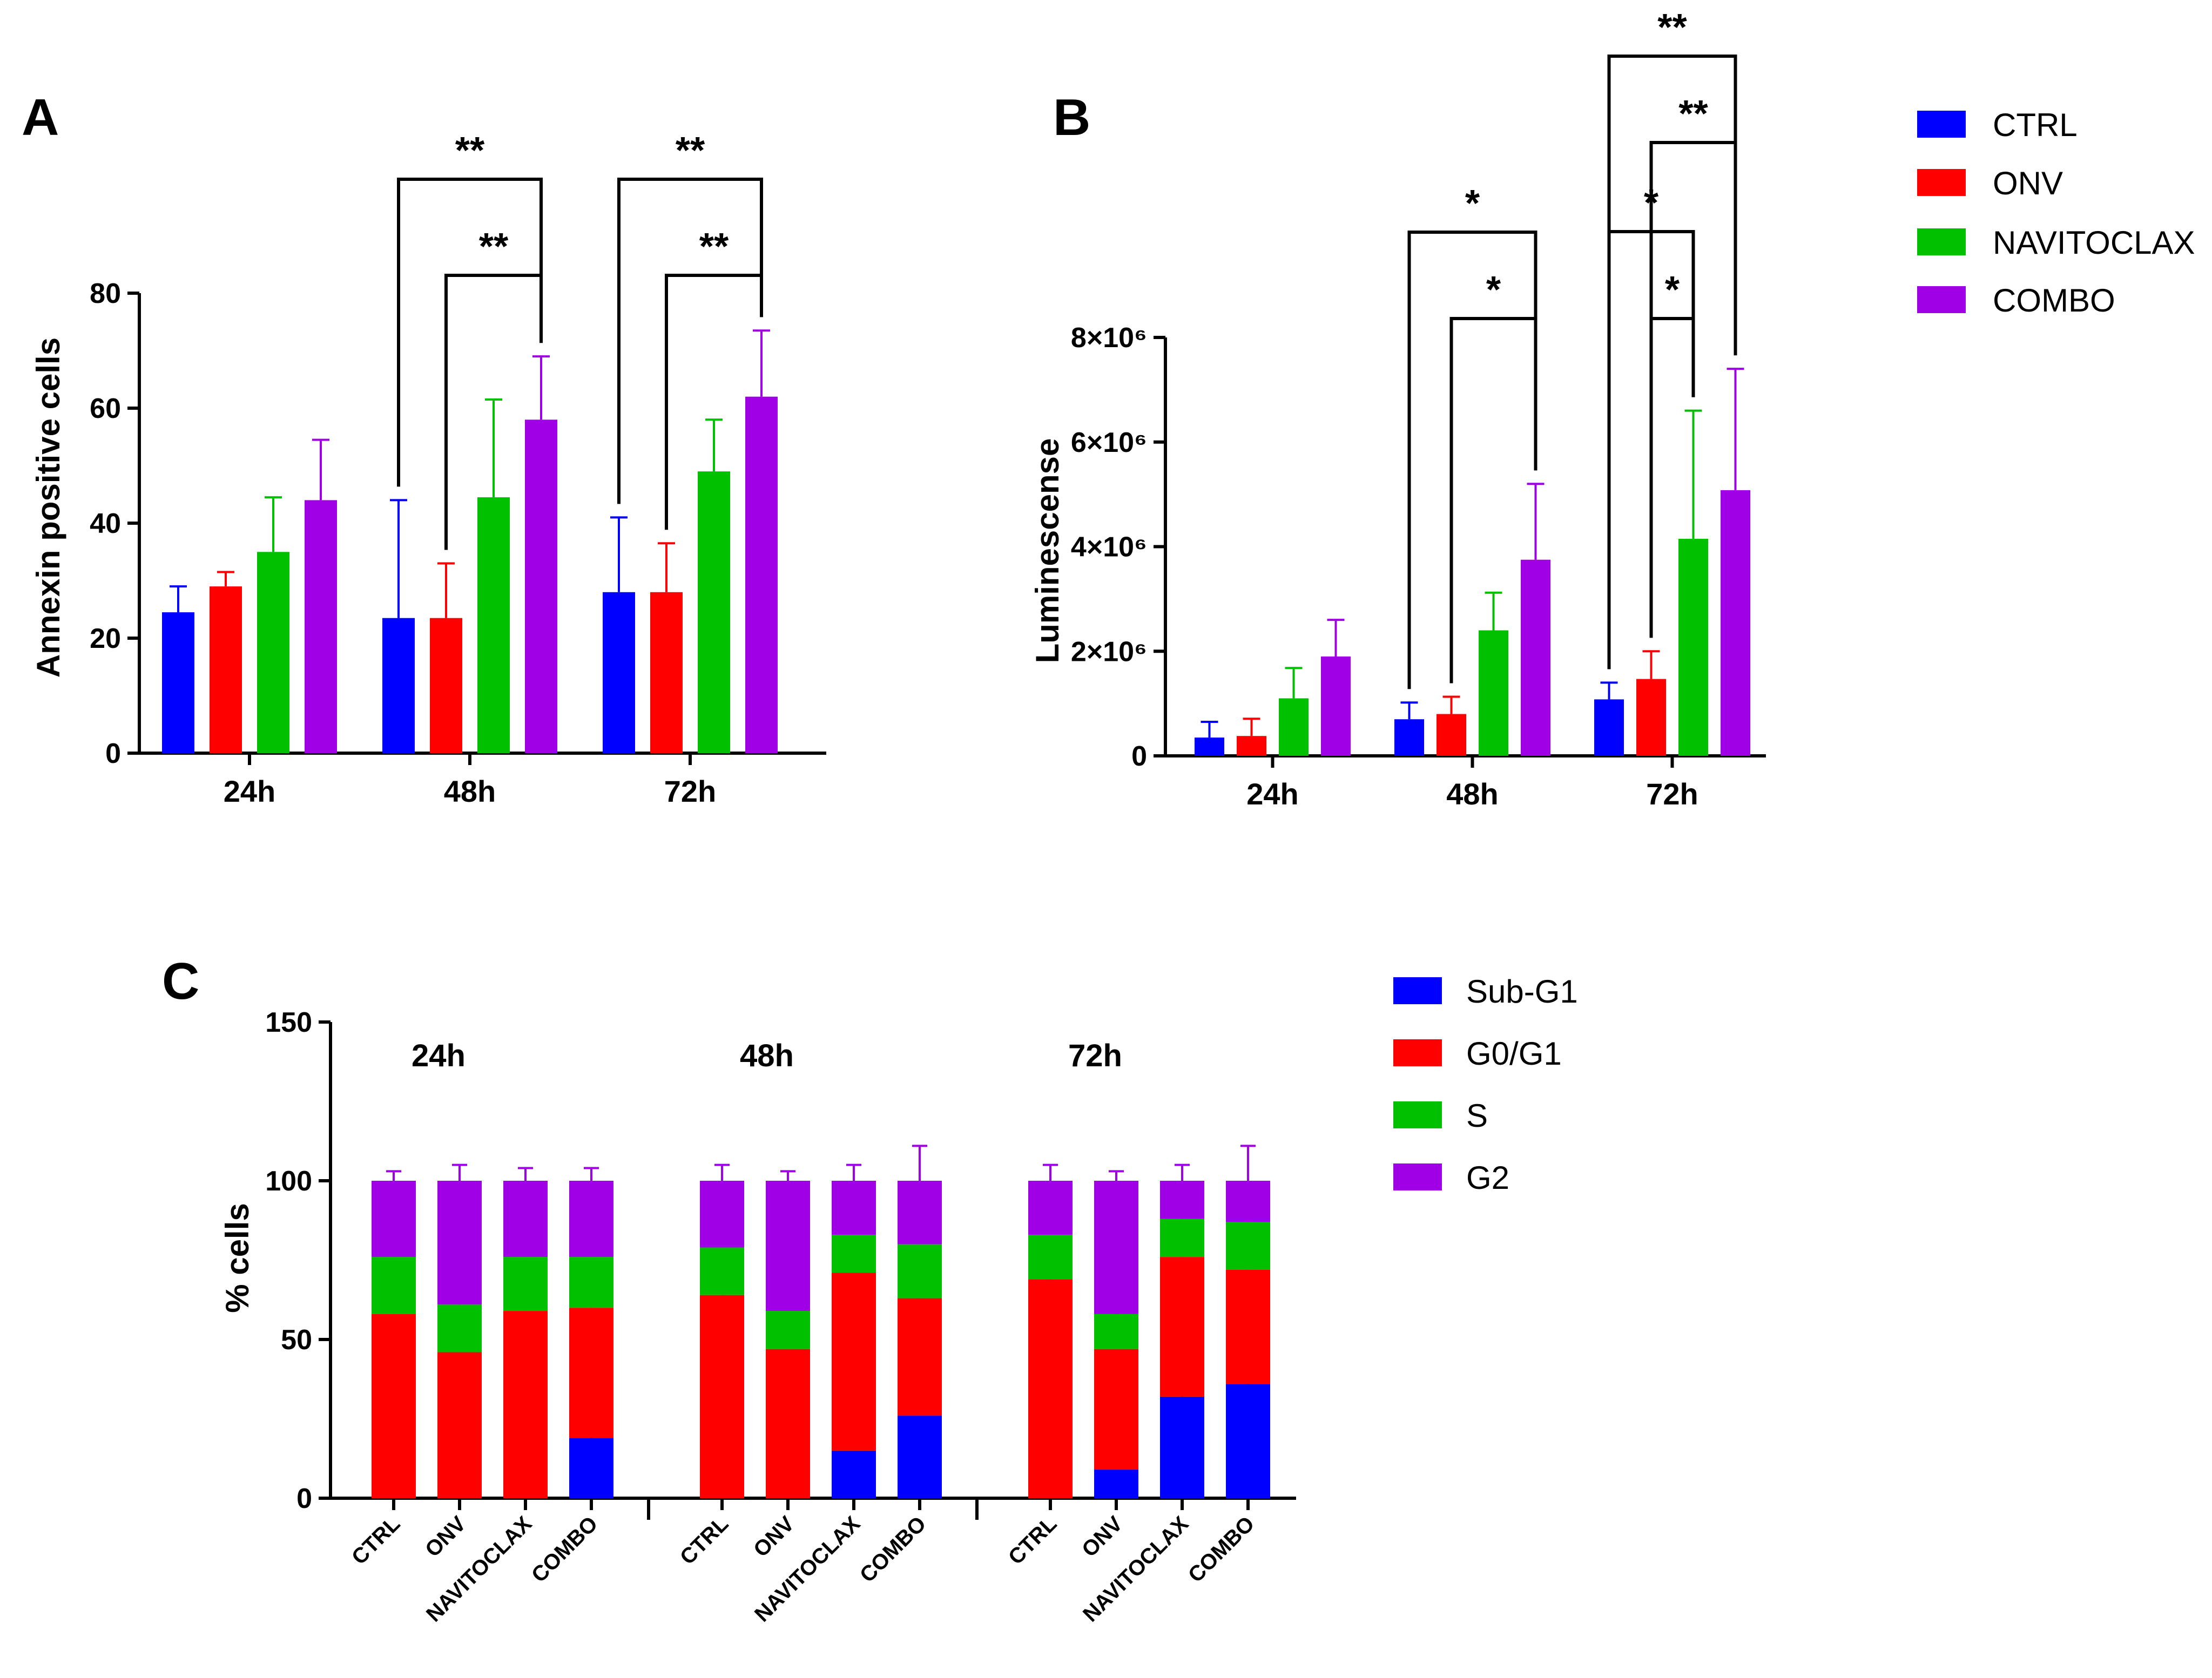 The height and width of the screenshot is (1678, 2212). What do you see at coordinates (767, 1055) in the screenshot?
I see `chart-c-group-label: 48h` at bounding box center [767, 1055].